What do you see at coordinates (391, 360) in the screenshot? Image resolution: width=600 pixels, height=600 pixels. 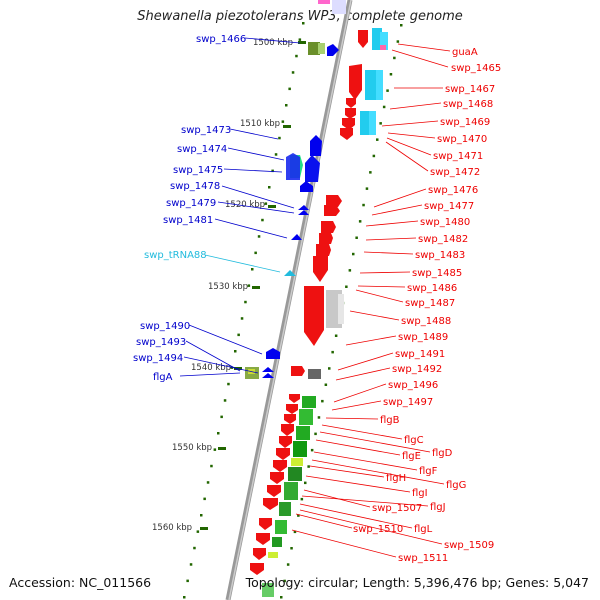 I see `gene-label-swp_1491: swp_1491` at bounding box center [391, 360].